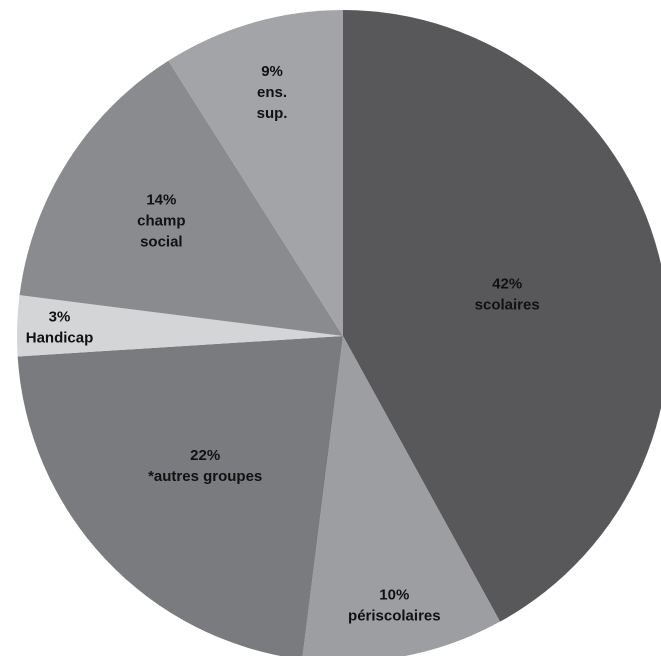 This screenshot has width=661, height=656. What do you see at coordinates (161, 200) in the screenshot?
I see `pie-slice-label-line: 14%` at bounding box center [161, 200].